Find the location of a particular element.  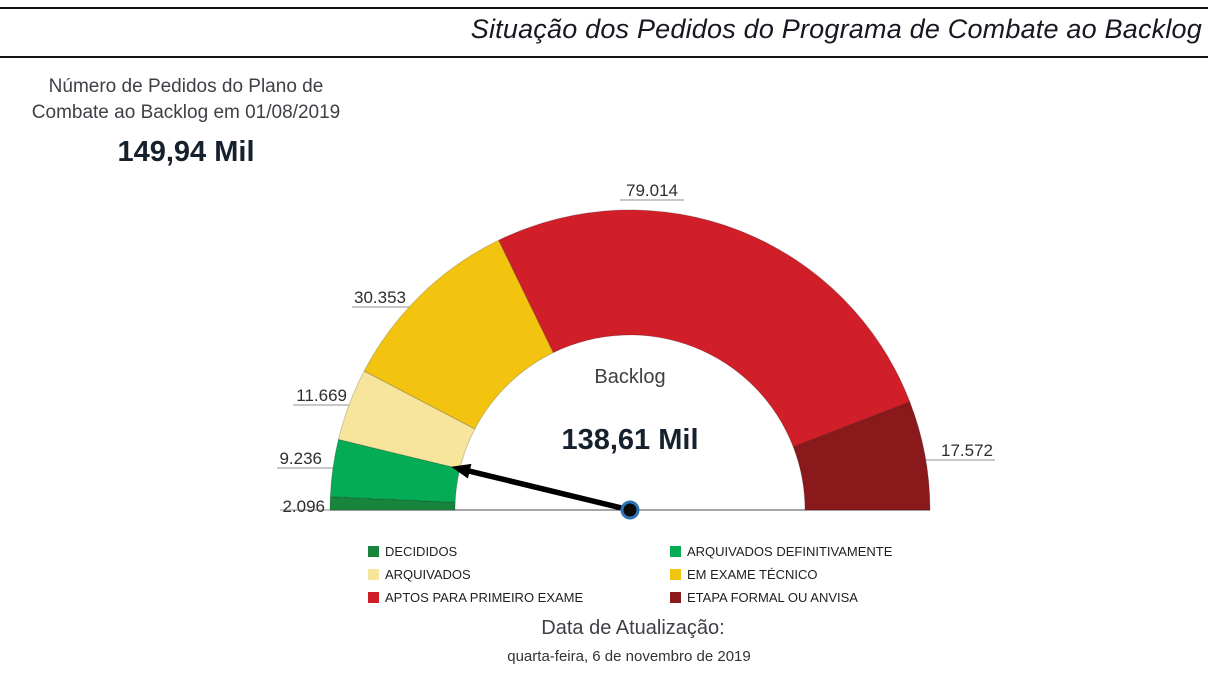

gauge-needle is located at coordinates (549, 490).